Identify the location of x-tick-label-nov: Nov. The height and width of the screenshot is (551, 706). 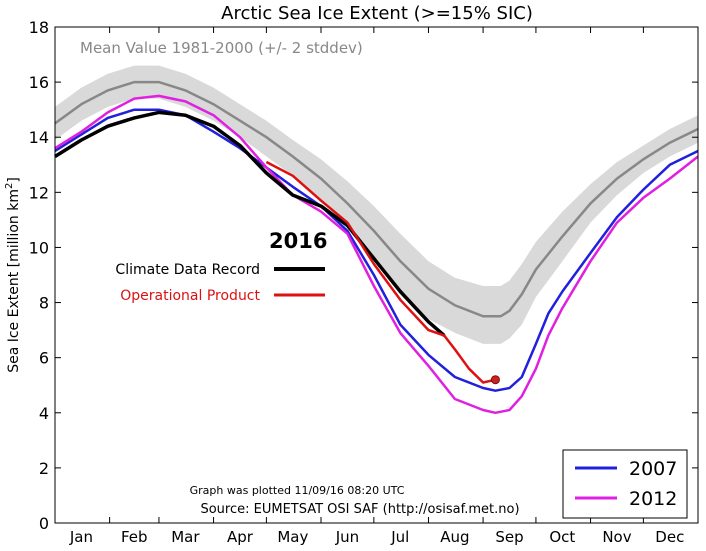
(616, 537).